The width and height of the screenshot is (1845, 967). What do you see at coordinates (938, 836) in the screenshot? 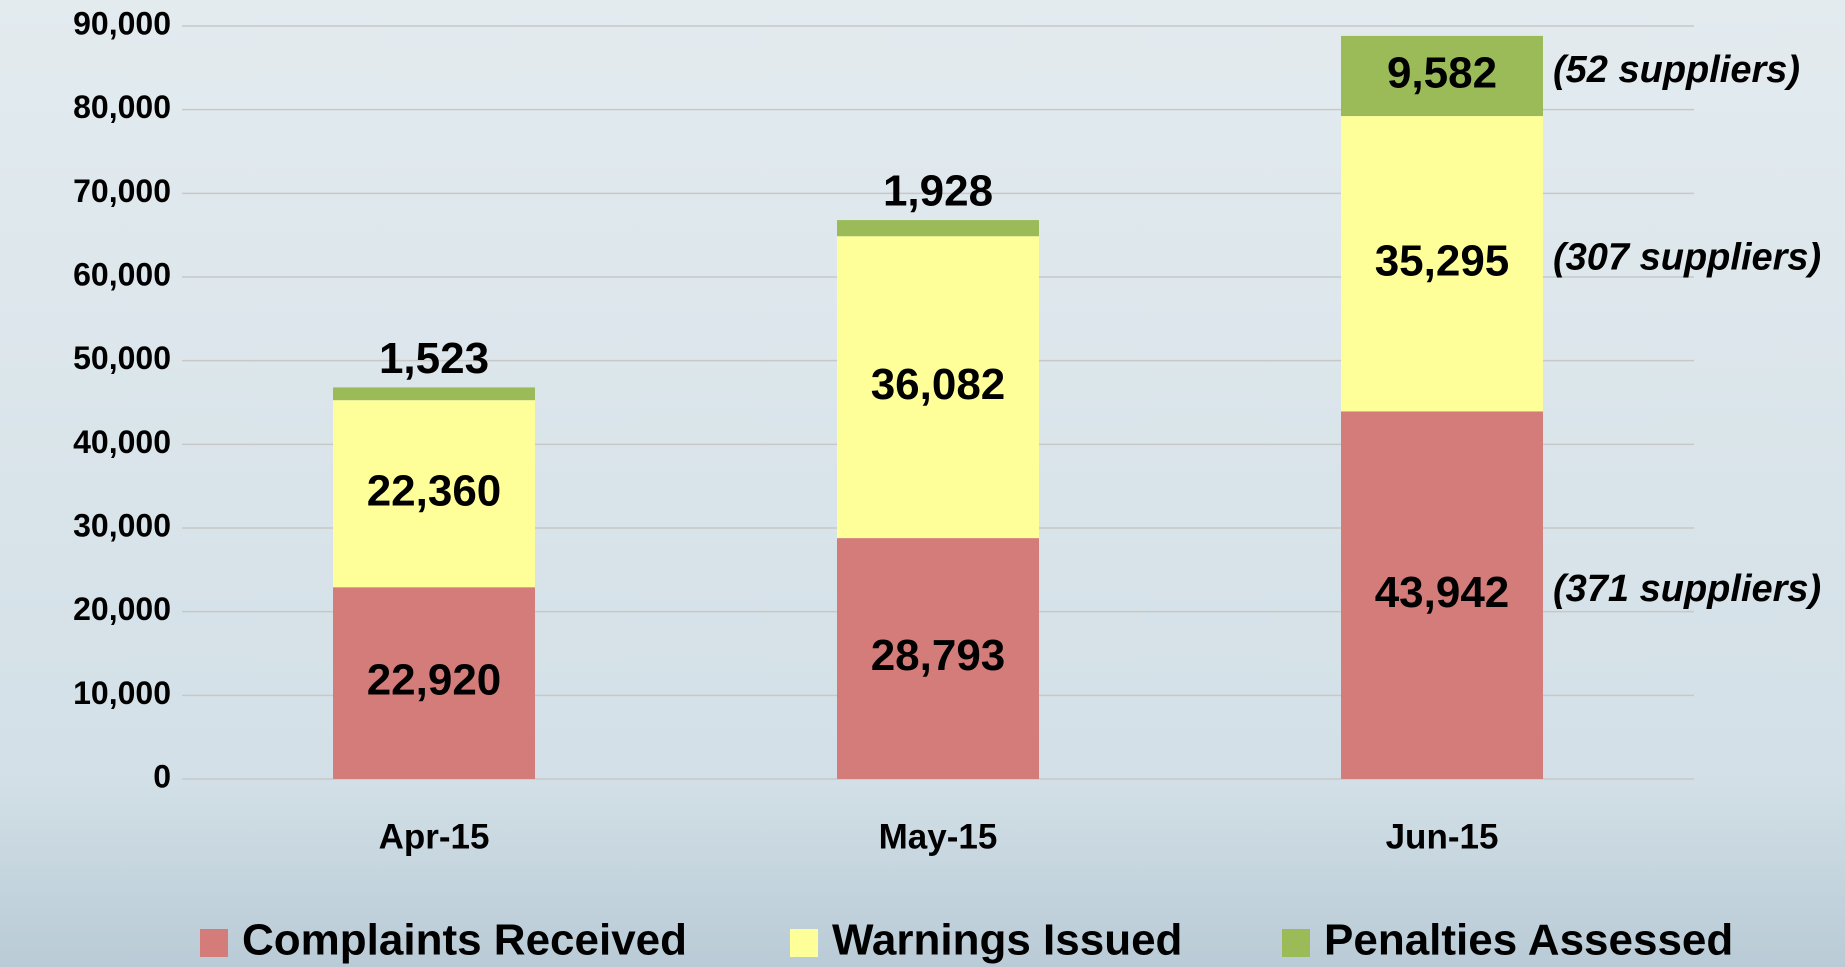
I see `x-tick-label: May-15` at bounding box center [938, 836].